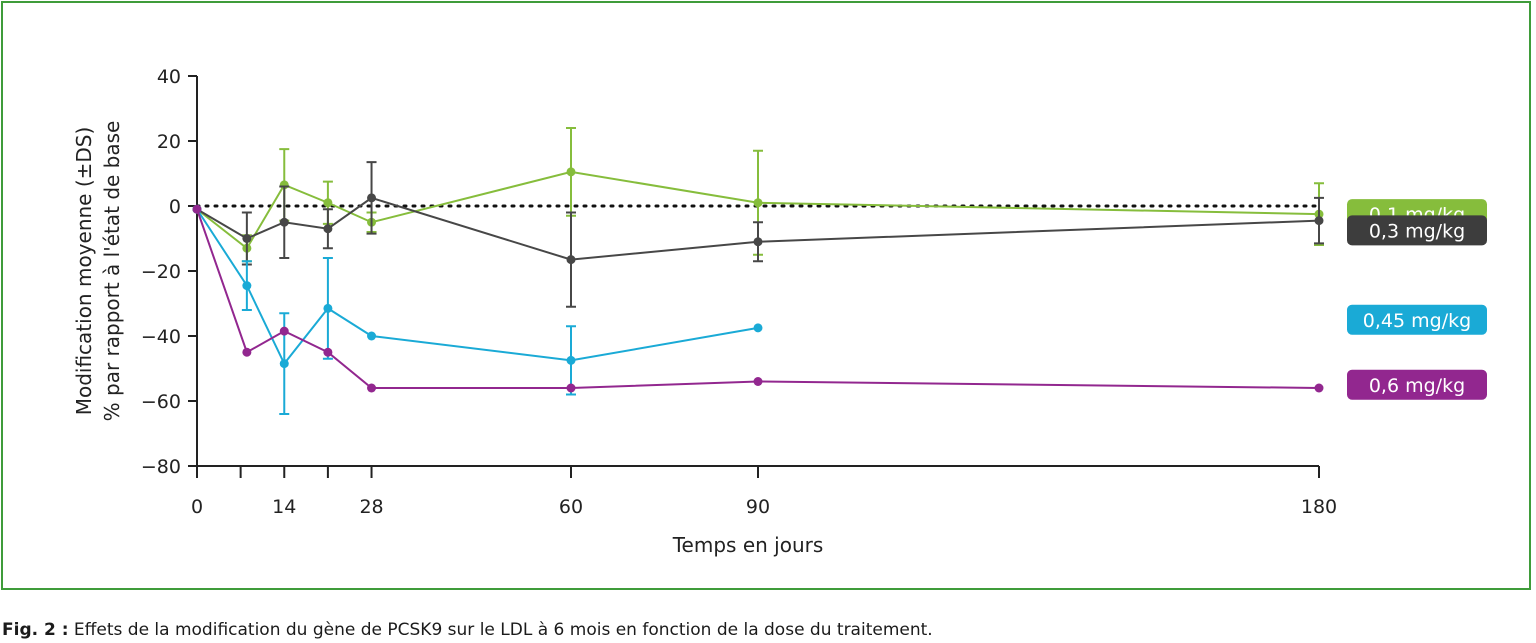 The height and width of the screenshot is (643, 1536). Describe the element at coordinates (161, 272) in the screenshot. I see `y-tick-label: −20` at that location.